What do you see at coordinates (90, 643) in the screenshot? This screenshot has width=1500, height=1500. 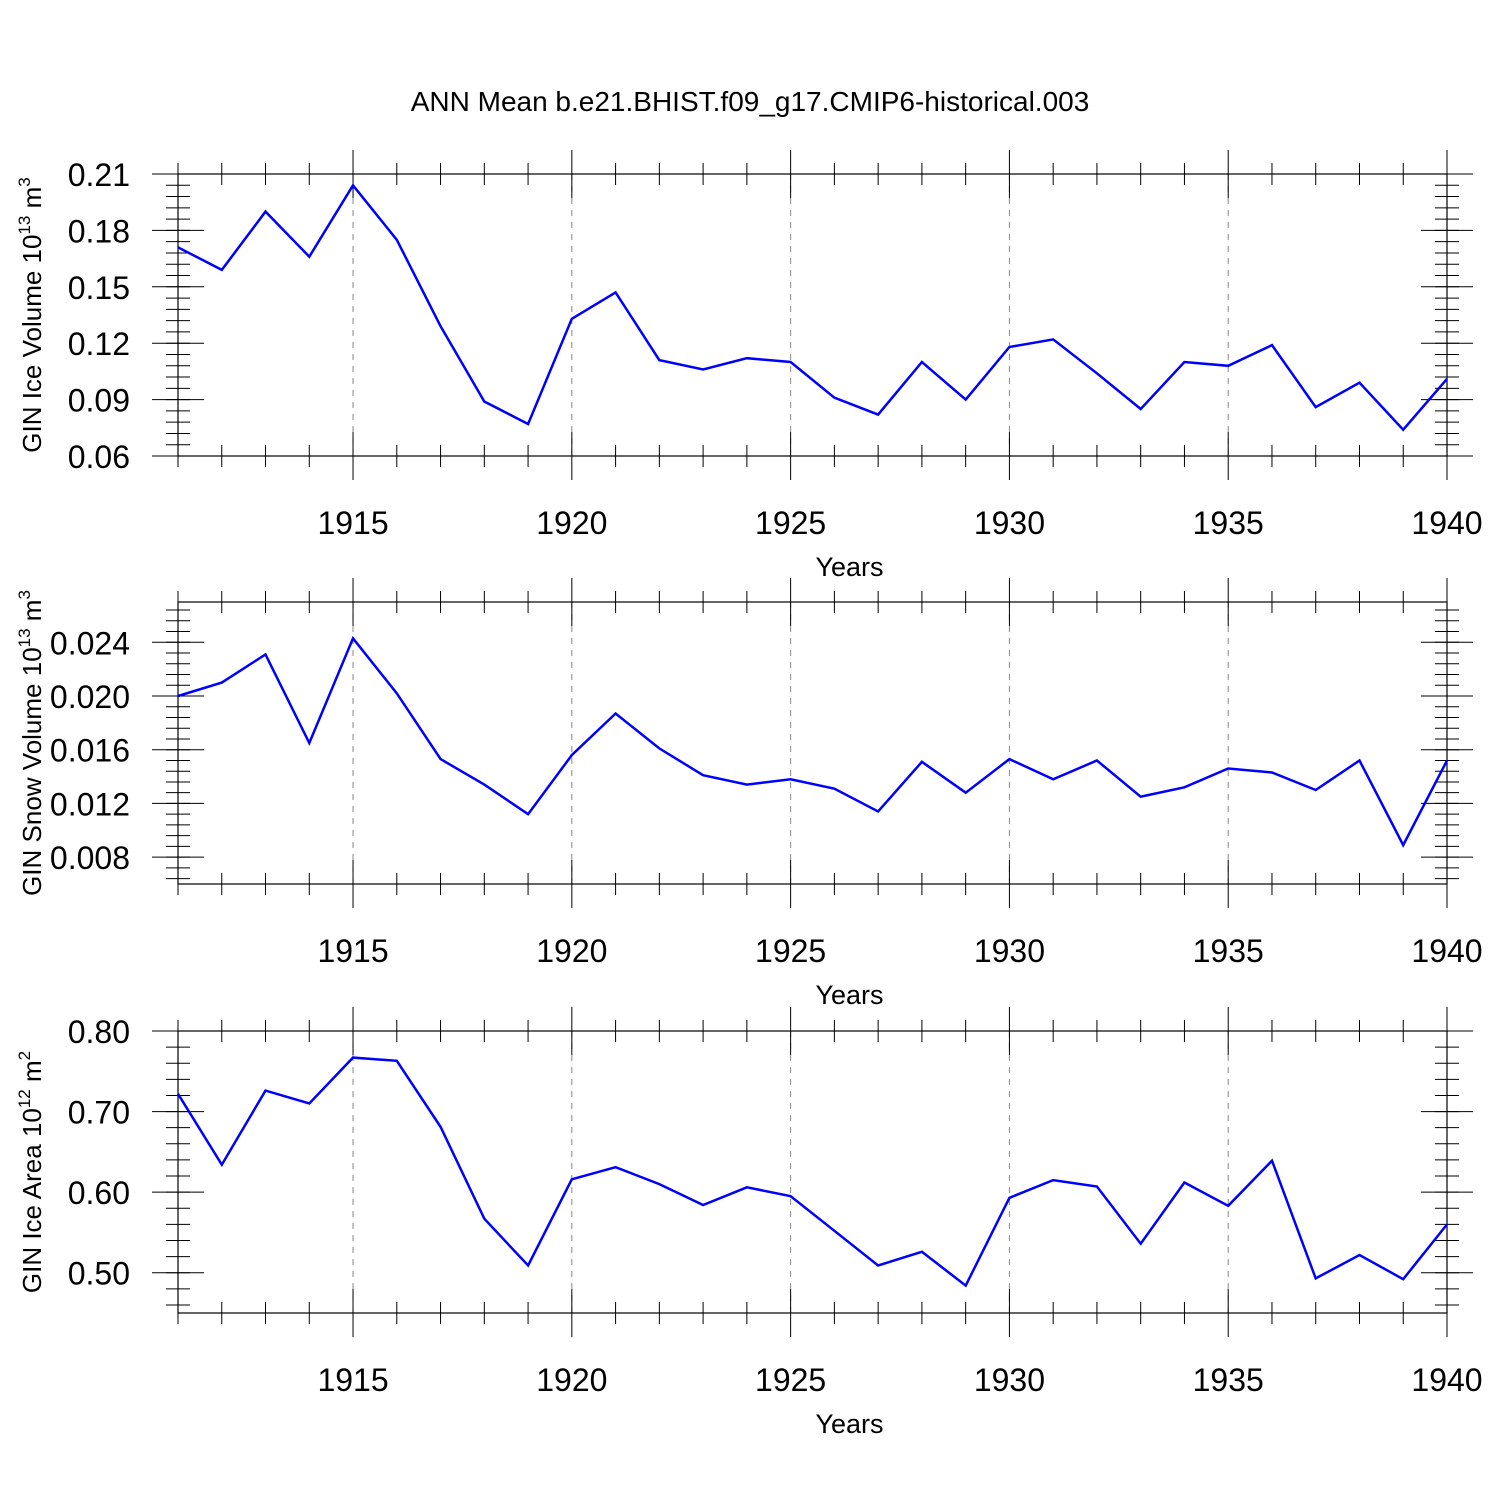 I see `y-tick-label: 0.024` at bounding box center [90, 643].